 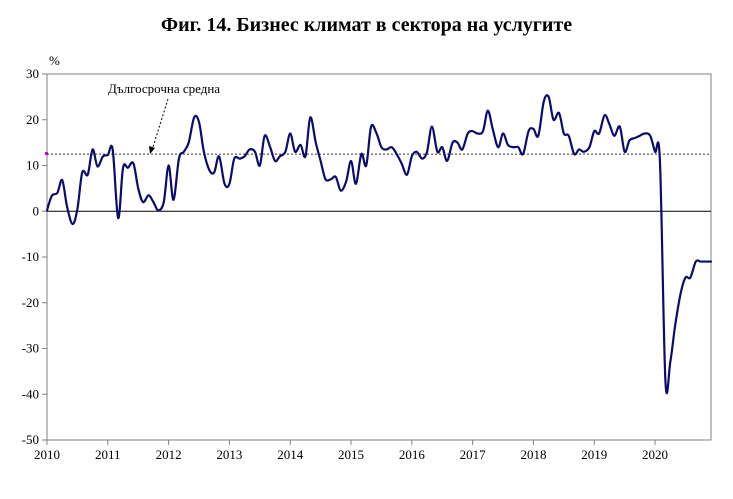 I want to click on long-term-average-markers, so click(x=46, y=154).